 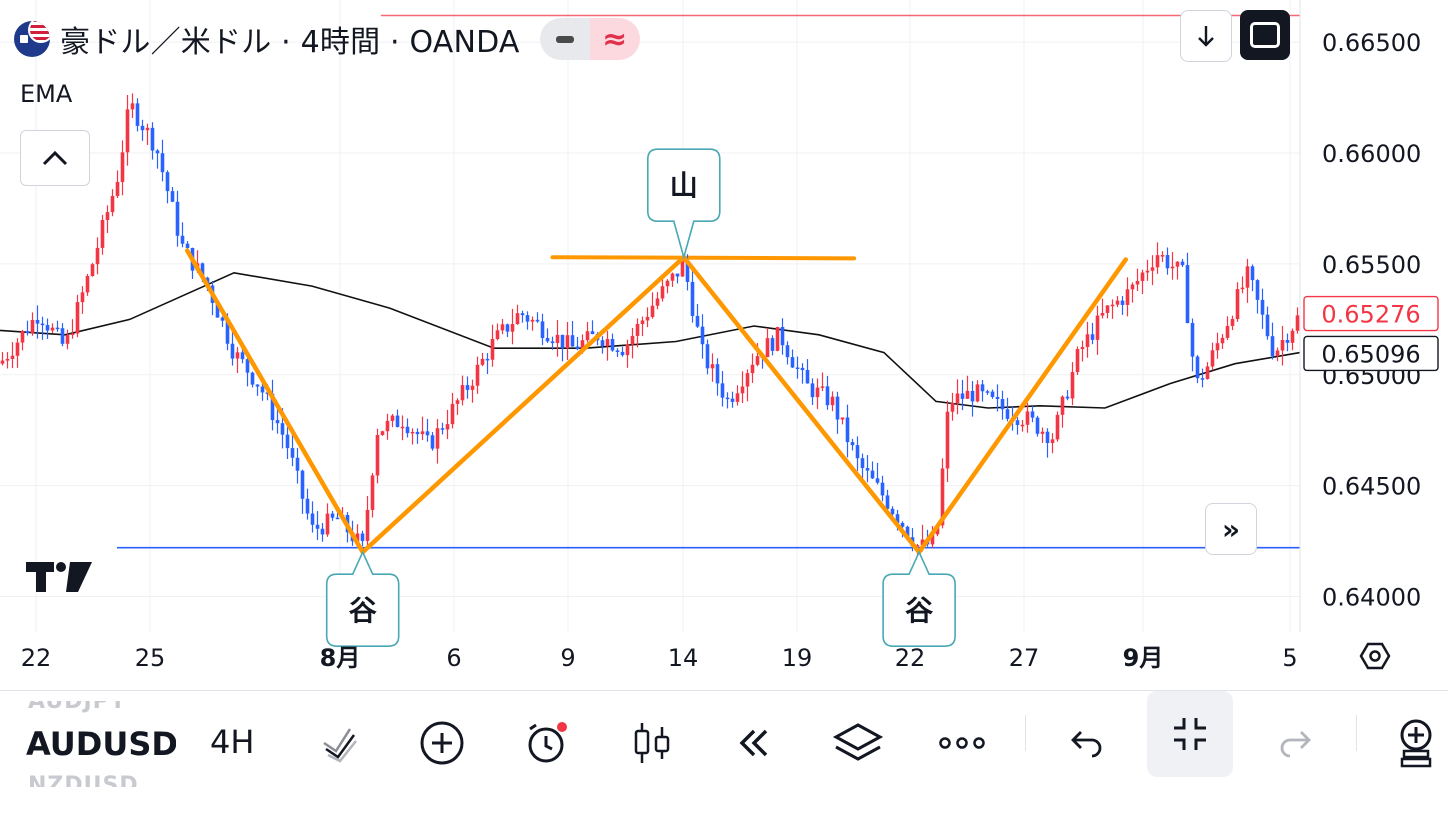 What do you see at coordinates (1265, 35) in the screenshot?
I see `fullscreen-button` at bounding box center [1265, 35].